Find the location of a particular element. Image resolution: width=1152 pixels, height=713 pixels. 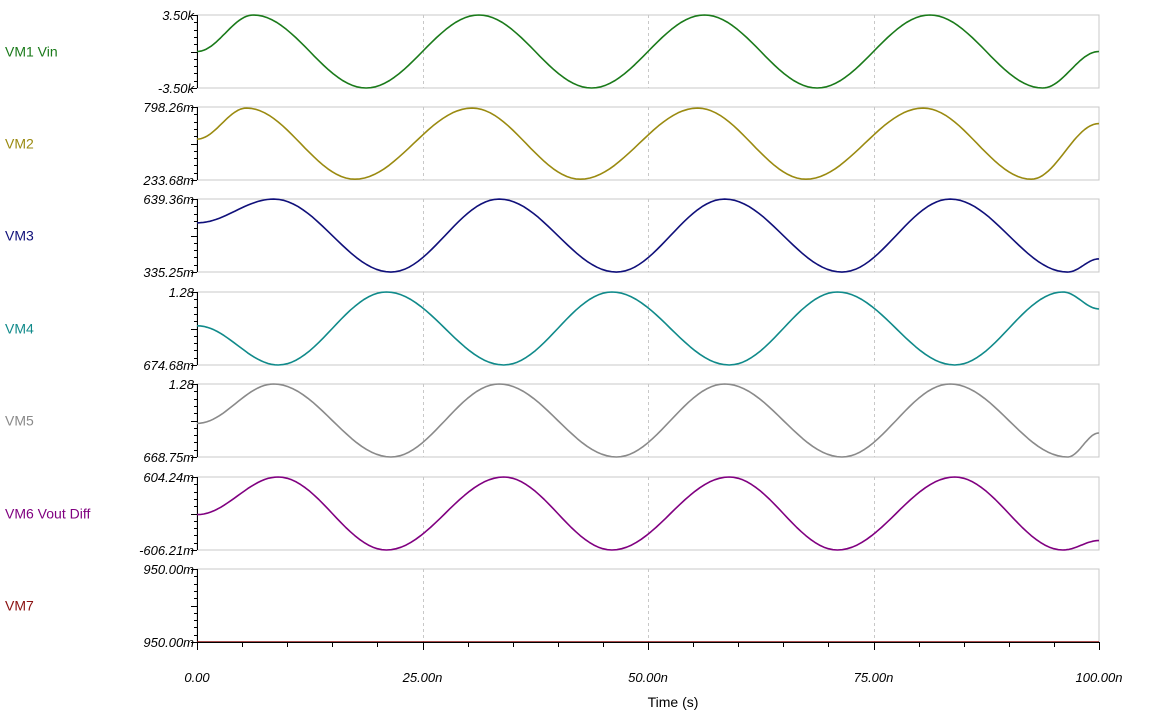

y-min-label: 950.00m is located at coordinates (168, 642).